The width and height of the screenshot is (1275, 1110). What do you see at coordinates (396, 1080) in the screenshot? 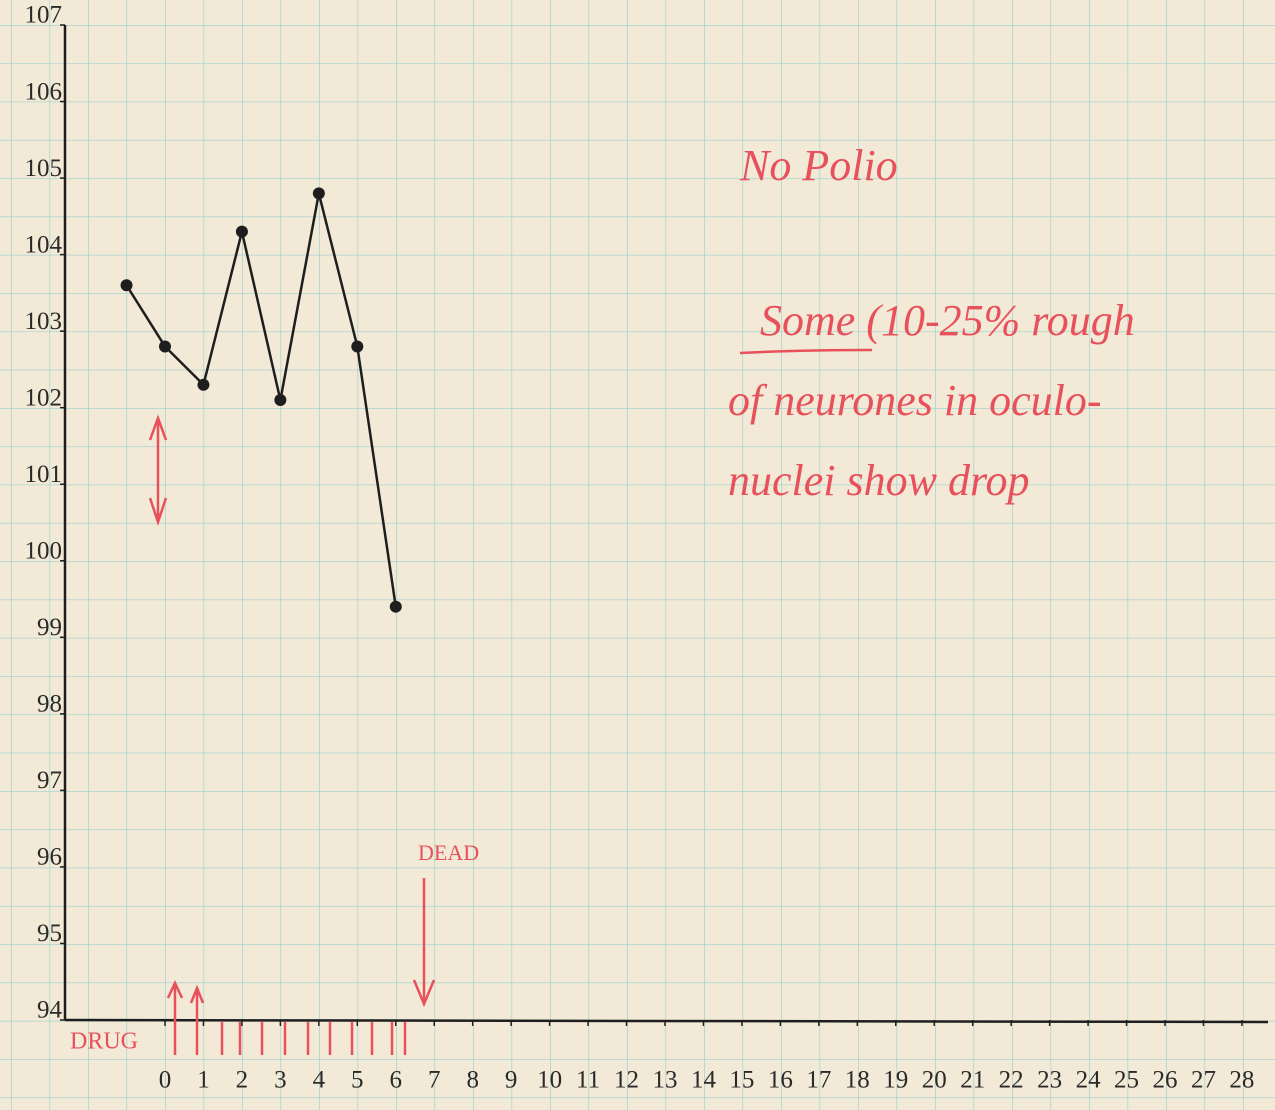
I see `x-tick-label: 6` at bounding box center [396, 1080].